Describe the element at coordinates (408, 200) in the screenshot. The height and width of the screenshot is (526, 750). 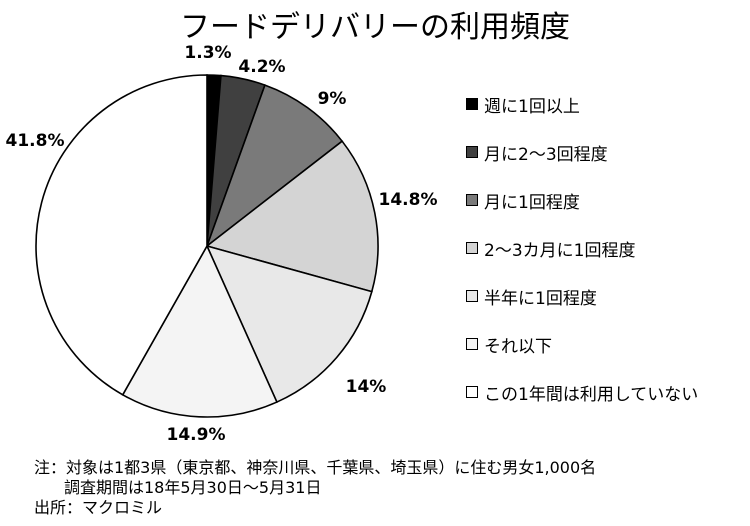
I see `slice-value-label-4: 14.8%` at that location.